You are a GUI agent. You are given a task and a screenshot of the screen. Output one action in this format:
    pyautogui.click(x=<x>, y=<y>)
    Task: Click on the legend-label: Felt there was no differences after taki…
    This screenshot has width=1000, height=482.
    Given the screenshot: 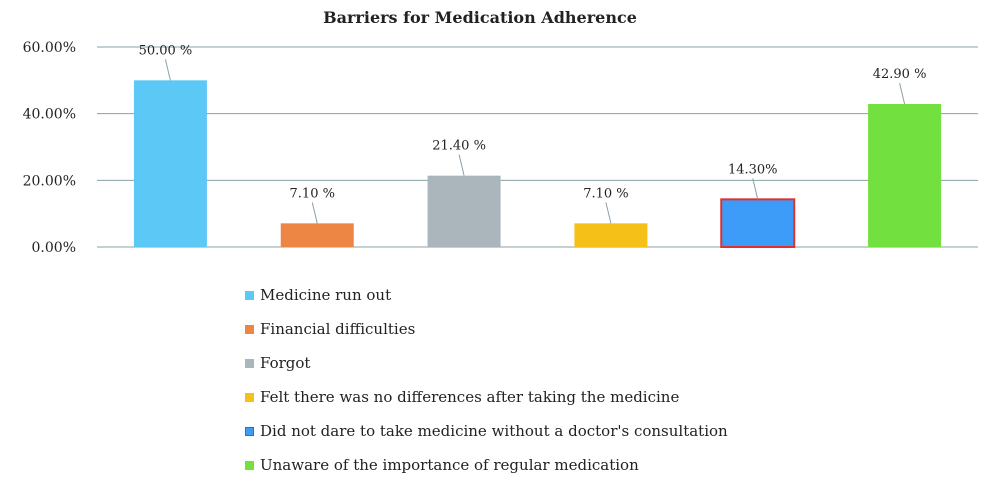 What is the action you would take?
    pyautogui.click(x=470, y=397)
    